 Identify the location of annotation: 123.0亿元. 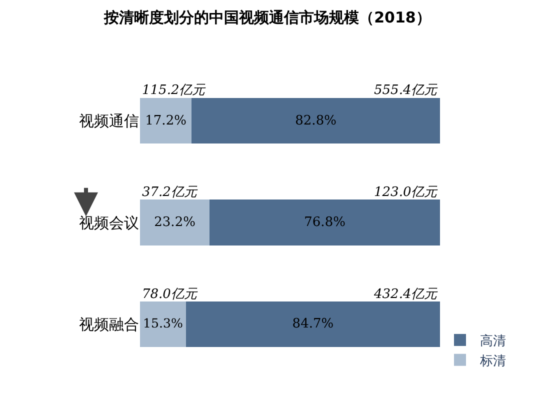
(406, 192).